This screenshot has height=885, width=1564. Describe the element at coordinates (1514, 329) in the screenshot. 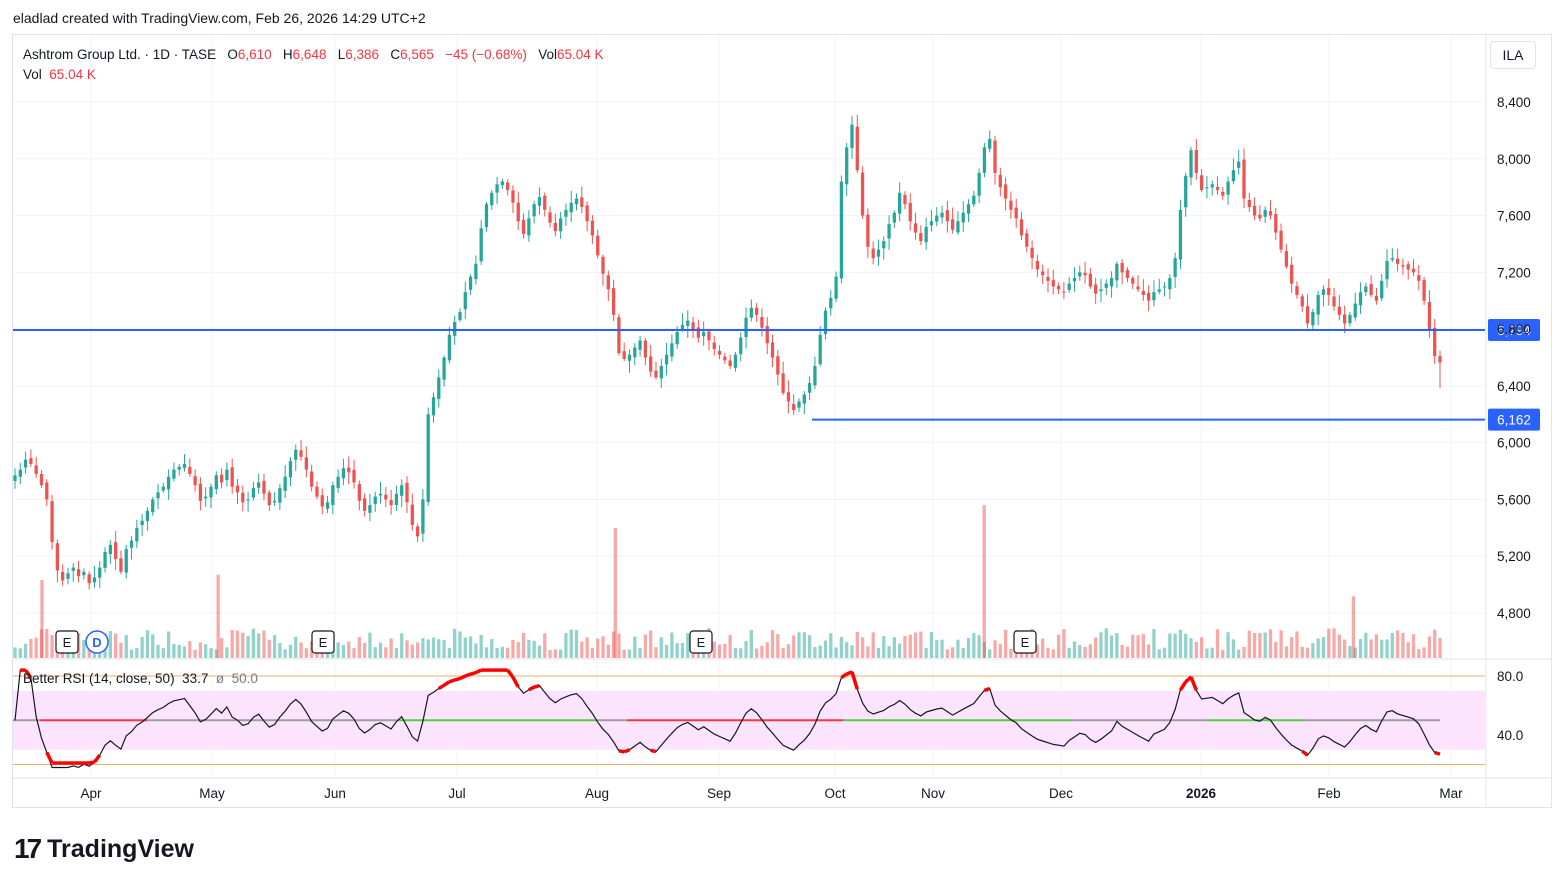

I see `support-line-label-bg` at that location.